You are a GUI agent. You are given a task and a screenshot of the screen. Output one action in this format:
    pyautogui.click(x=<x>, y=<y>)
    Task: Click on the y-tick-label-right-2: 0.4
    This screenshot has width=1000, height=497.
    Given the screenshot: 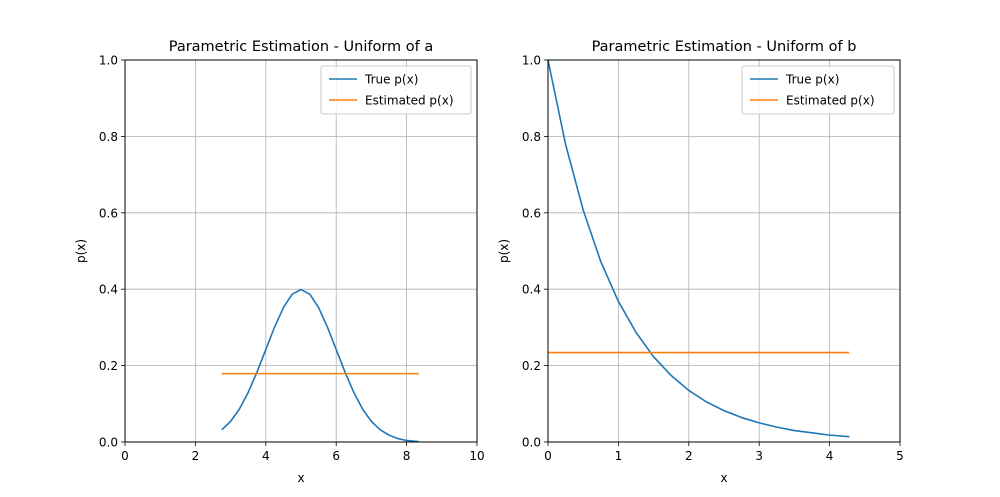 What is the action you would take?
    pyautogui.click(x=531, y=290)
    